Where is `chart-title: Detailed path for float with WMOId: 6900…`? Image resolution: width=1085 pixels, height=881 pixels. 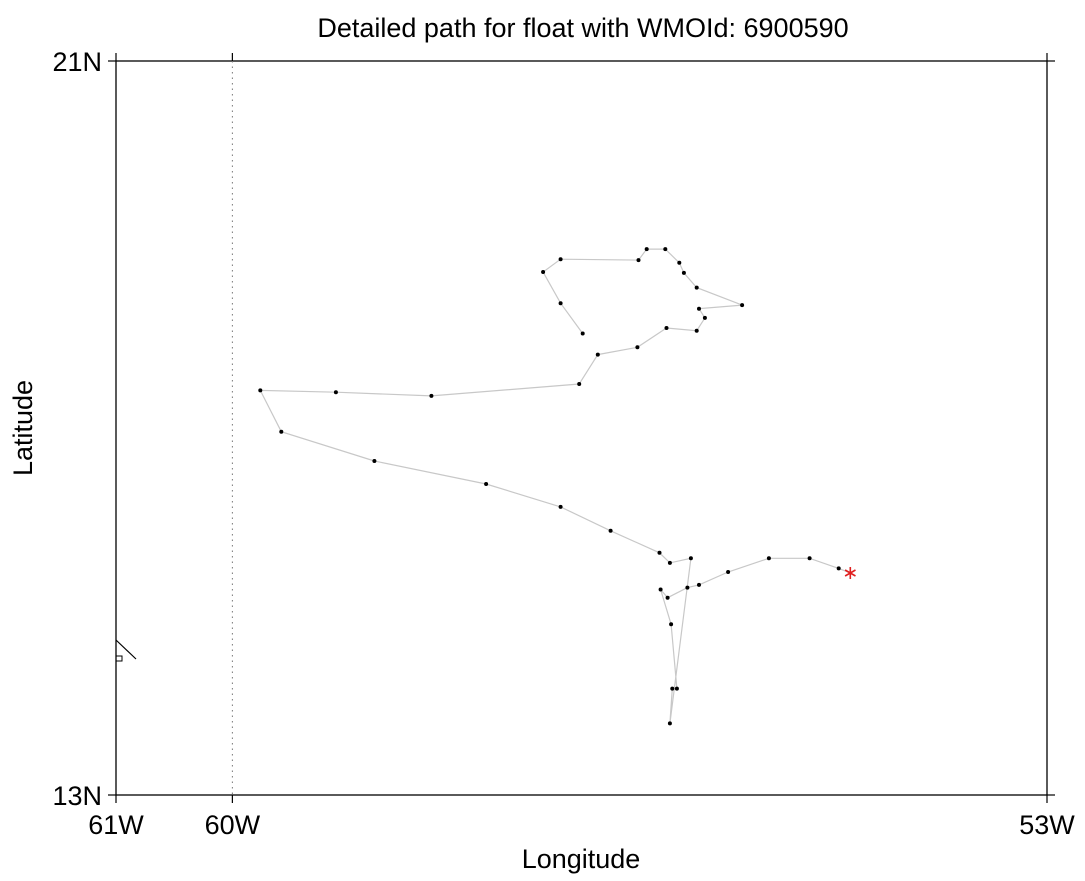
chart-title: Detailed path for float with WMOId: 6900… is located at coordinates (582, 28).